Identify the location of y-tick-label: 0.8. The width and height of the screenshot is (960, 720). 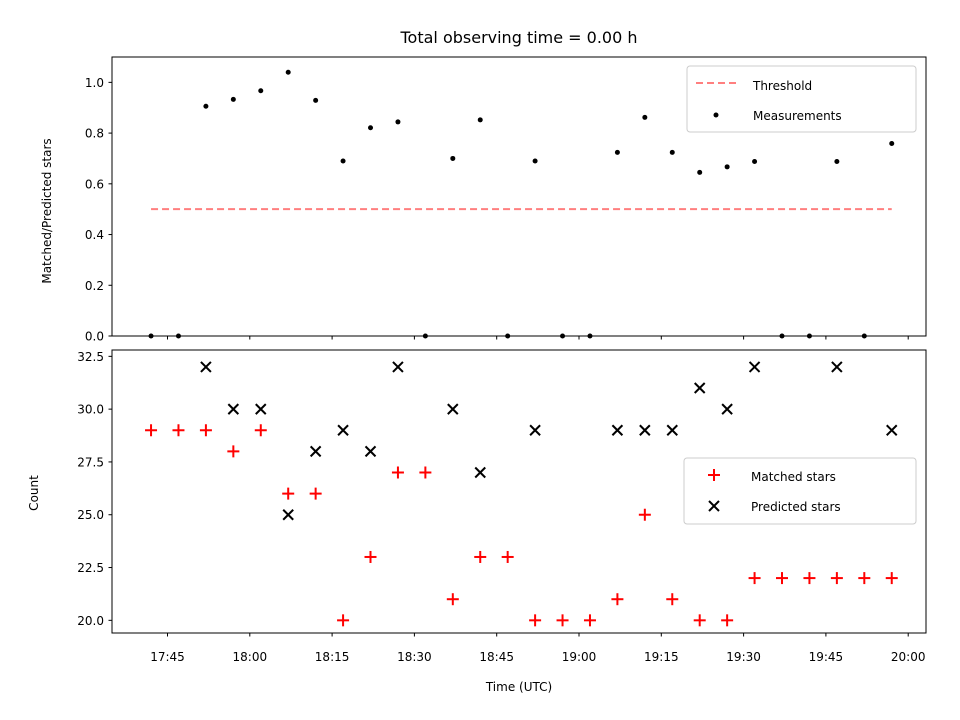
(94, 134).